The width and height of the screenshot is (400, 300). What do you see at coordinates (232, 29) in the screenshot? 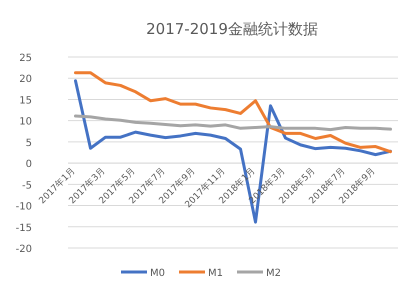
I see `chart-title: 2017-2019金融统计数据` at bounding box center [232, 29].